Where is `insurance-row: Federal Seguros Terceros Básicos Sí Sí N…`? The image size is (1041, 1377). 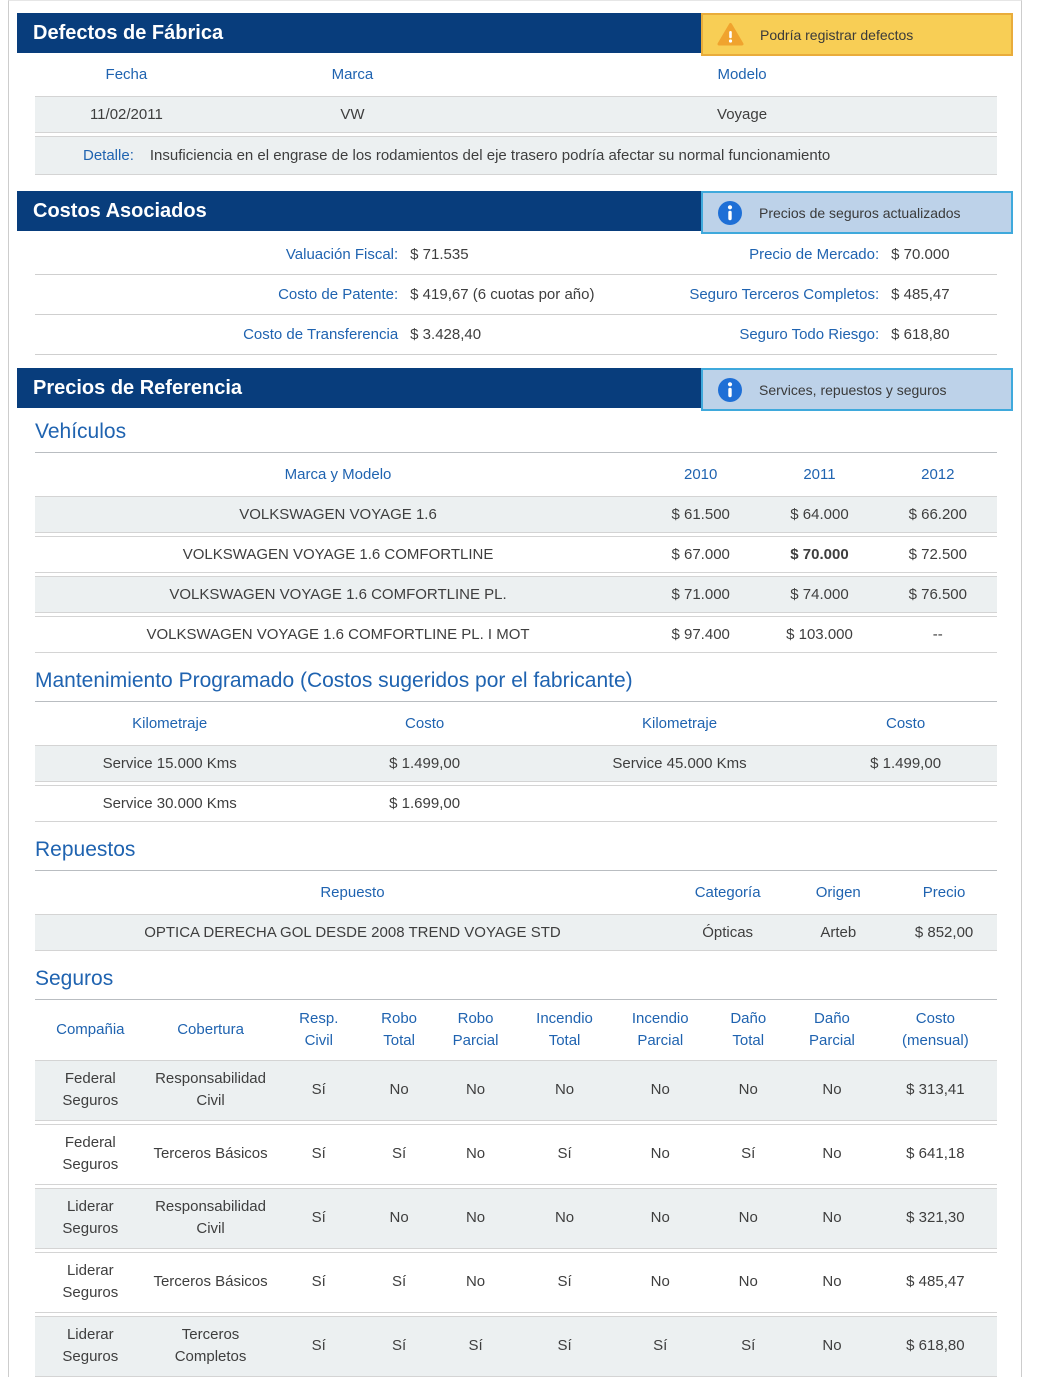 insurance-row: Federal Seguros Terceros Básicos Sí Sí N… is located at coordinates (516, 1154).